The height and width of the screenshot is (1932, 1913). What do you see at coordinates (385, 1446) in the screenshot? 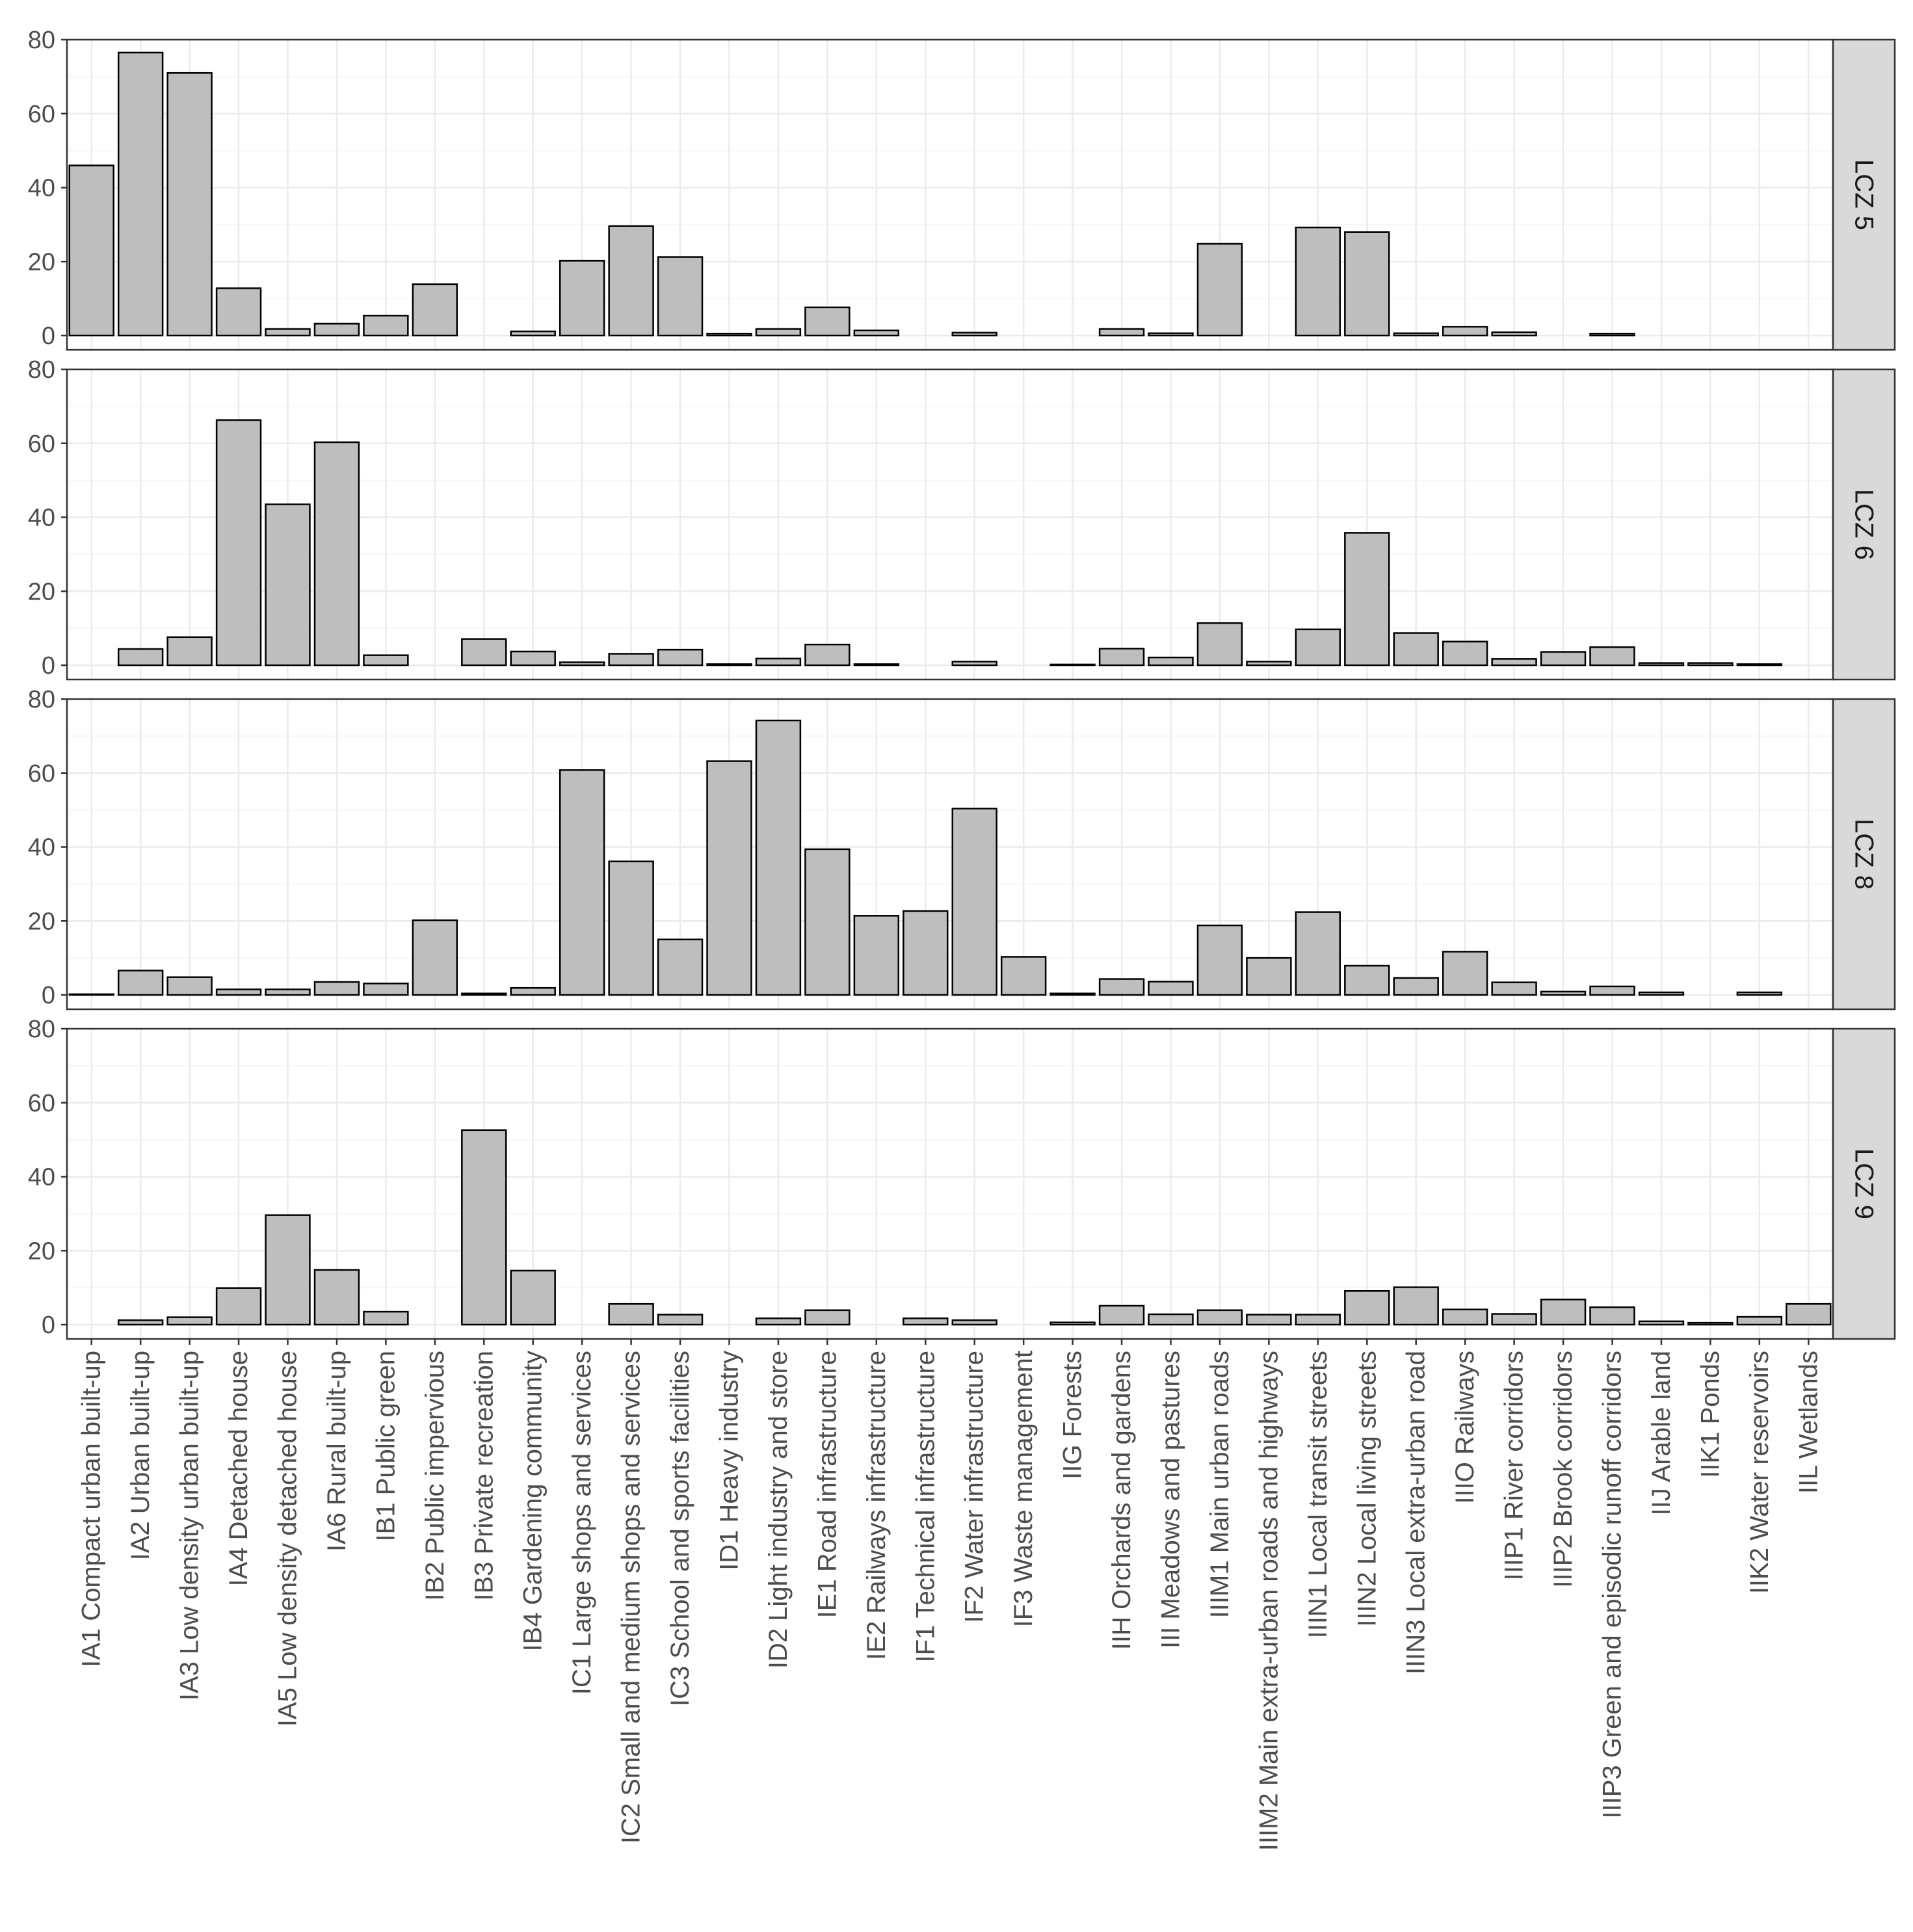
I see `x-tick-label: IB1 Public green` at bounding box center [385, 1446].